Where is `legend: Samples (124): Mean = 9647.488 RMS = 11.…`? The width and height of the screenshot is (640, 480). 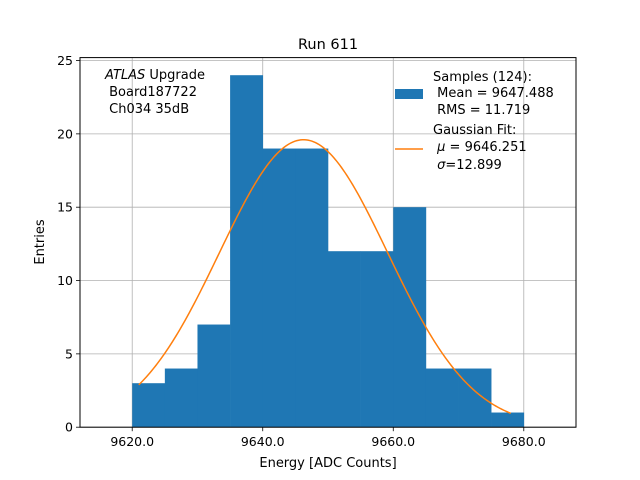
legend: Samples (124): Mean = 9647.488 RMS = 11.… is located at coordinates (474, 121).